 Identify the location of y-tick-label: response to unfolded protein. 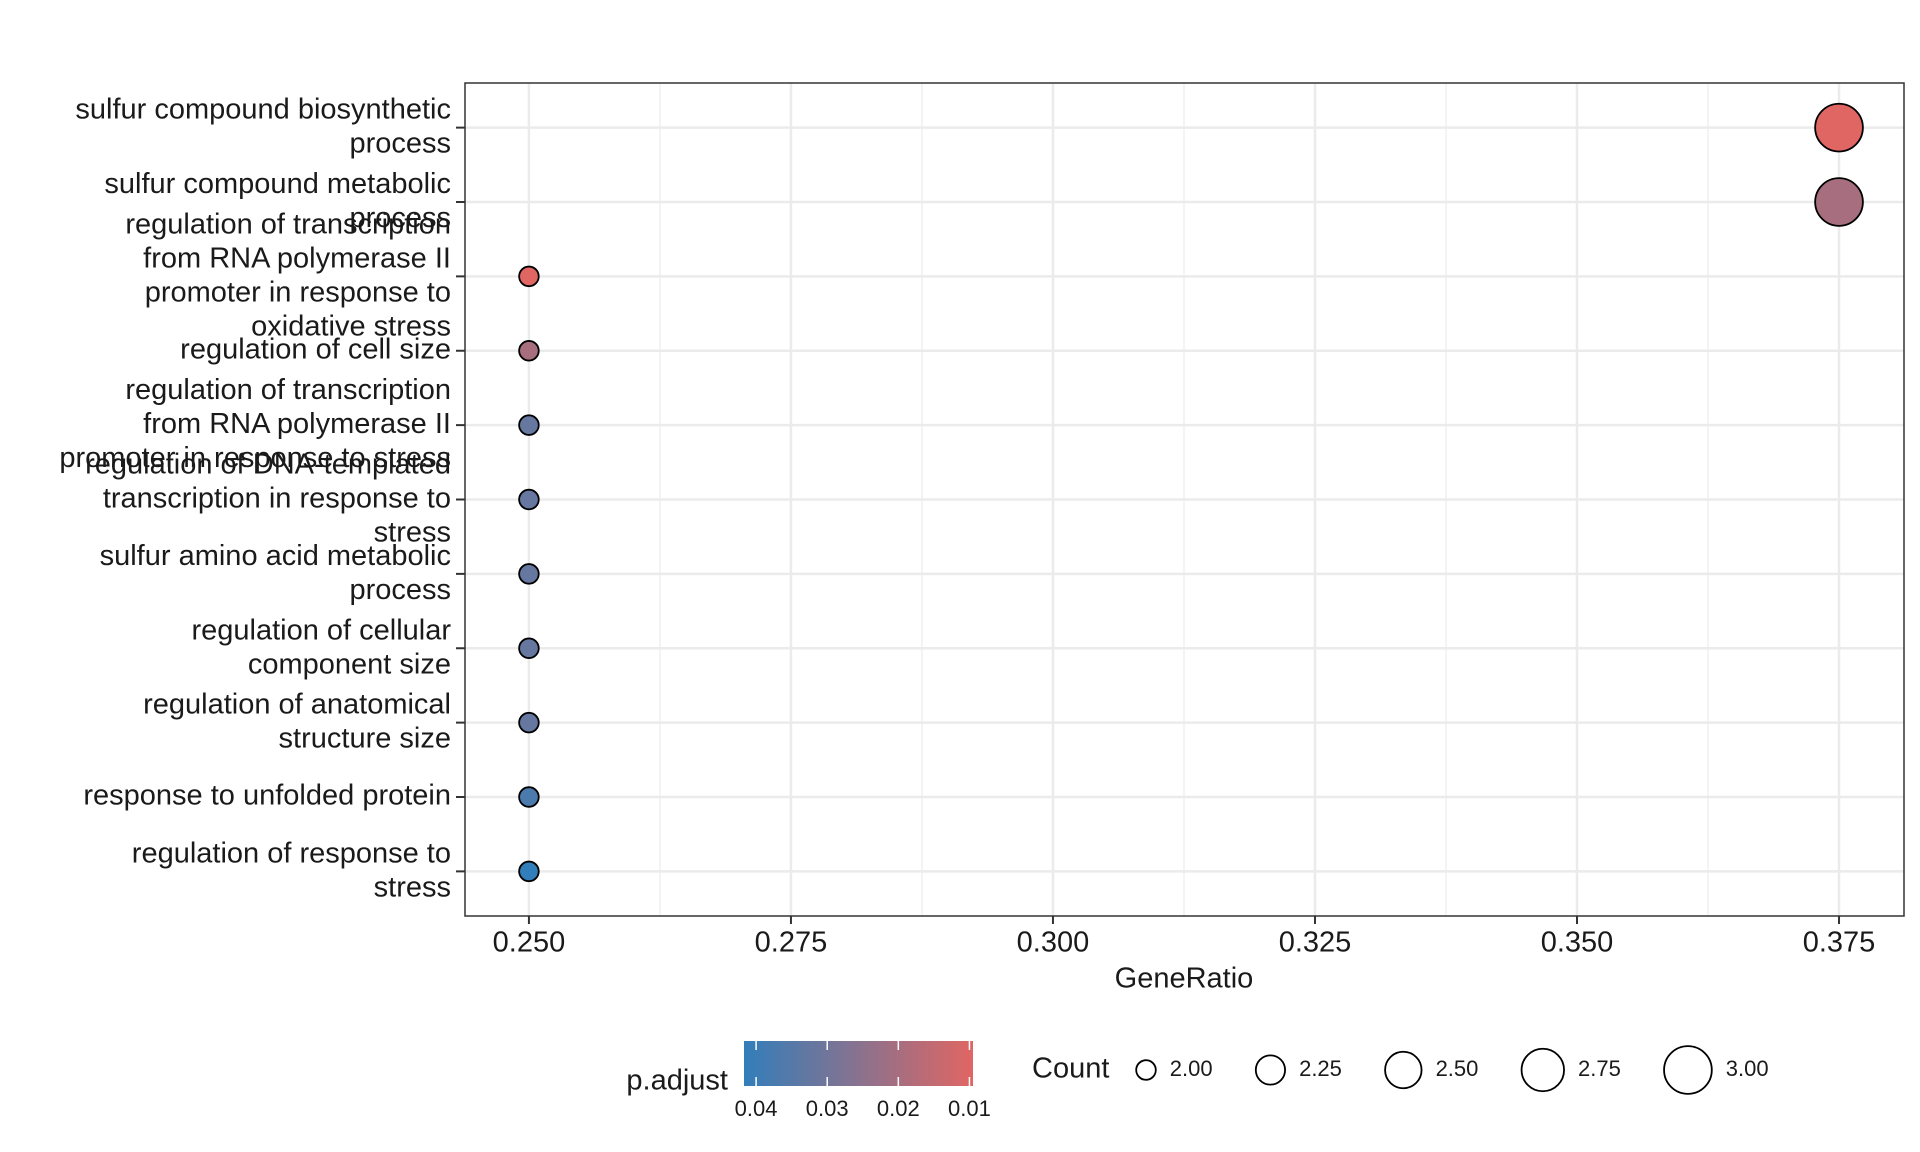
(267, 796).